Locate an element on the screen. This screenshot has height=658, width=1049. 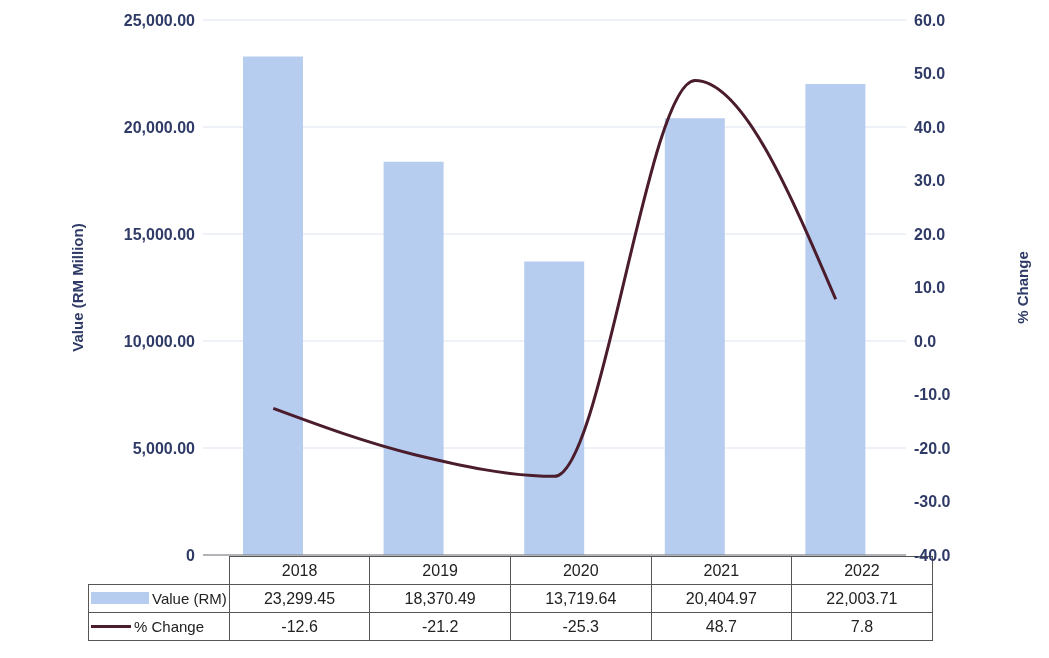
y2-tick-label: -30.0 is located at coordinates (932, 502).